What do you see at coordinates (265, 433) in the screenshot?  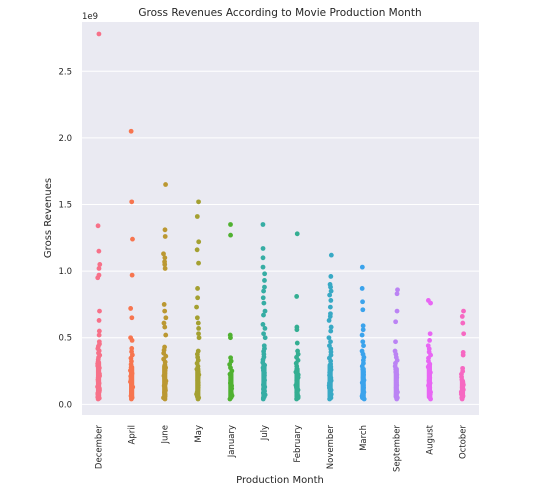 I see `x-tick-label: July` at bounding box center [265, 433].